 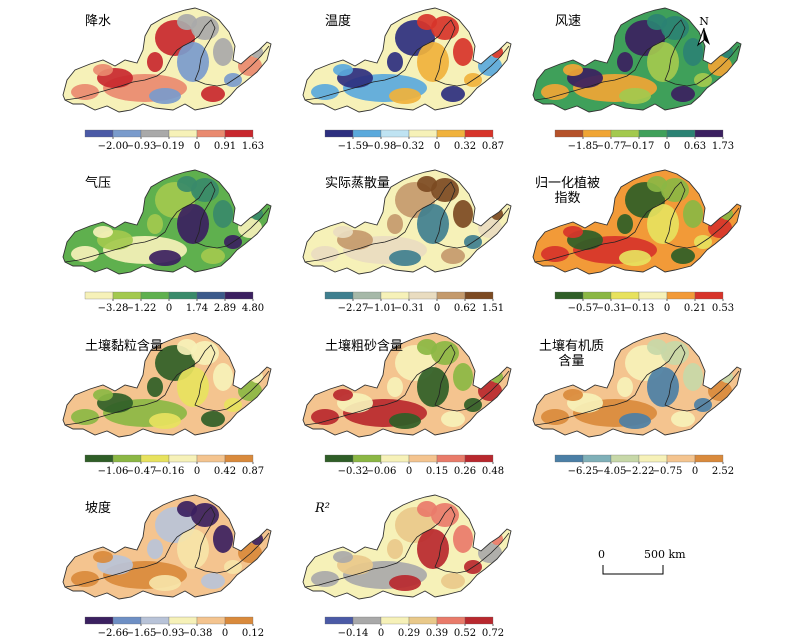 I want to click on legend-tick-label: −1.59, so click(x=353, y=146).